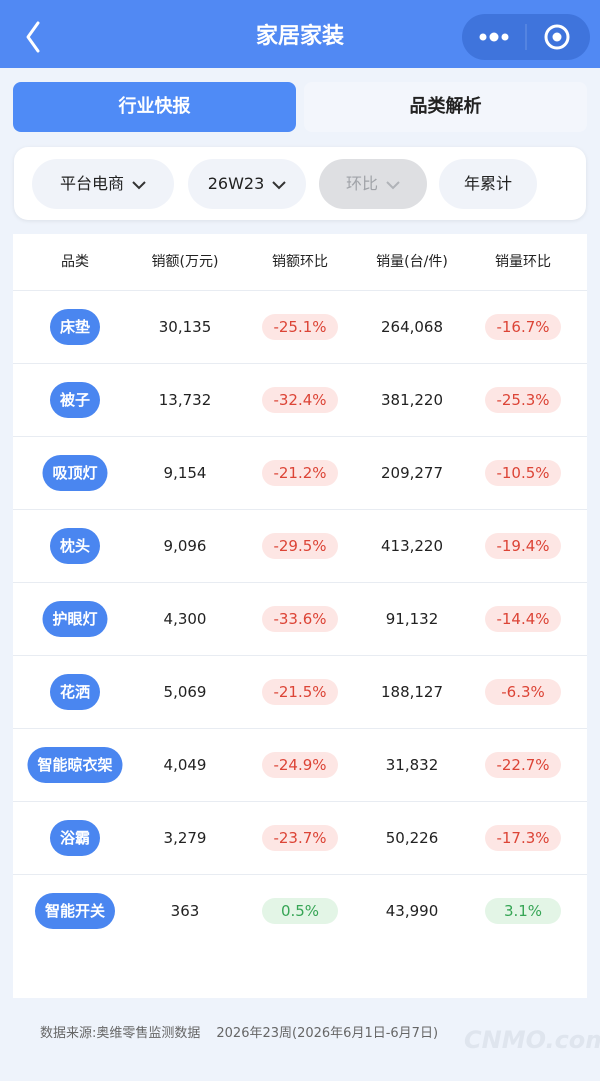  What do you see at coordinates (300, 262) in the screenshot?
I see `column-header: 销额环比` at bounding box center [300, 262].